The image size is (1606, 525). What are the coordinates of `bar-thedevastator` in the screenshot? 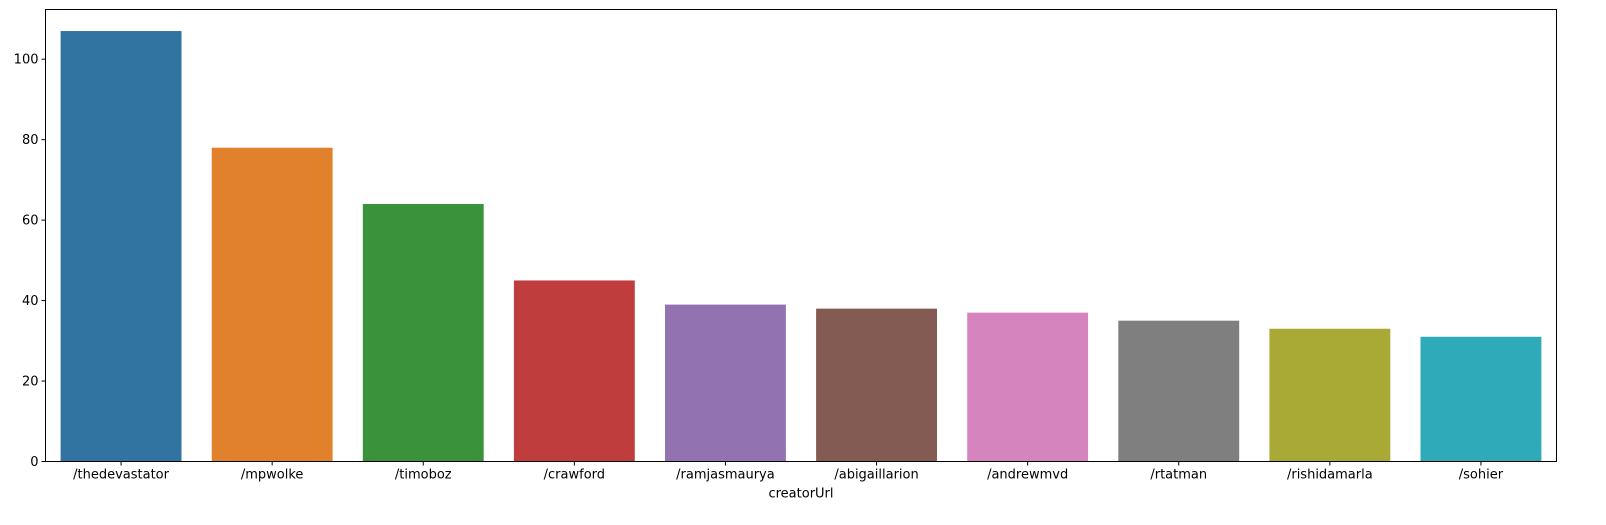 It's located at (121, 246).